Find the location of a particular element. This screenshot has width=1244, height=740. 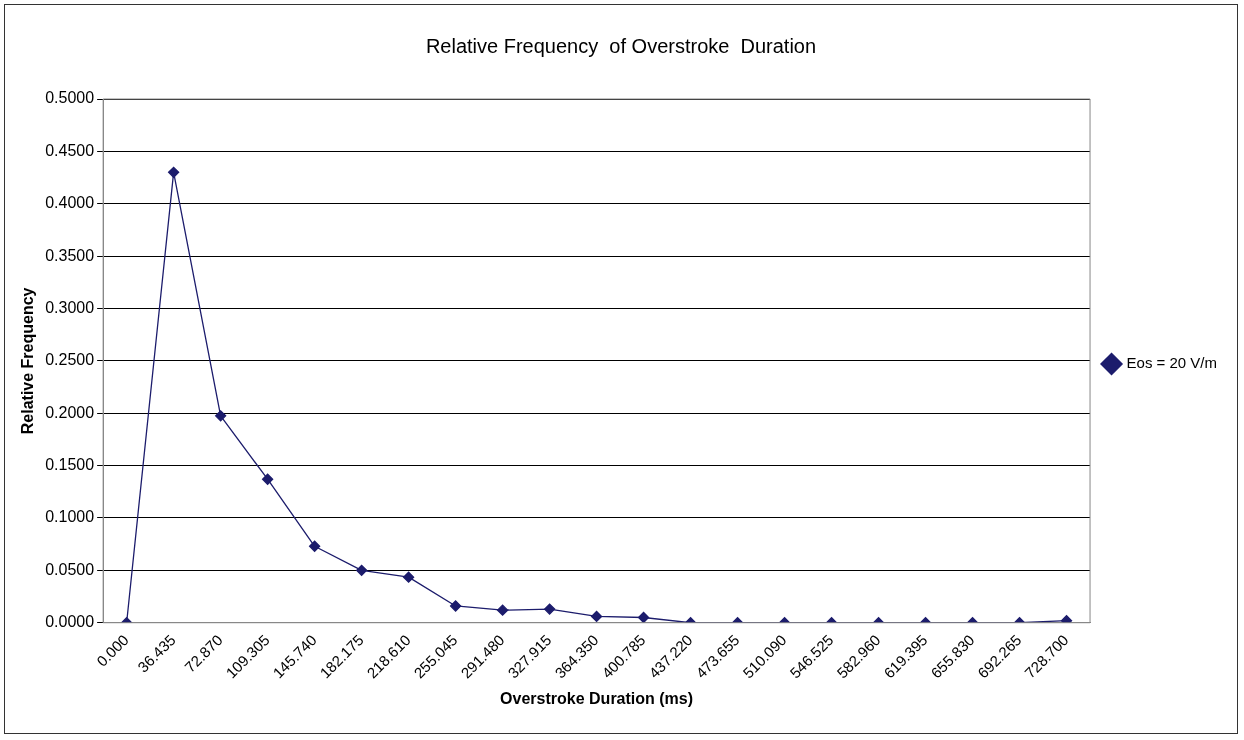

y-tick-label: 0.5000 is located at coordinates (70, 98).